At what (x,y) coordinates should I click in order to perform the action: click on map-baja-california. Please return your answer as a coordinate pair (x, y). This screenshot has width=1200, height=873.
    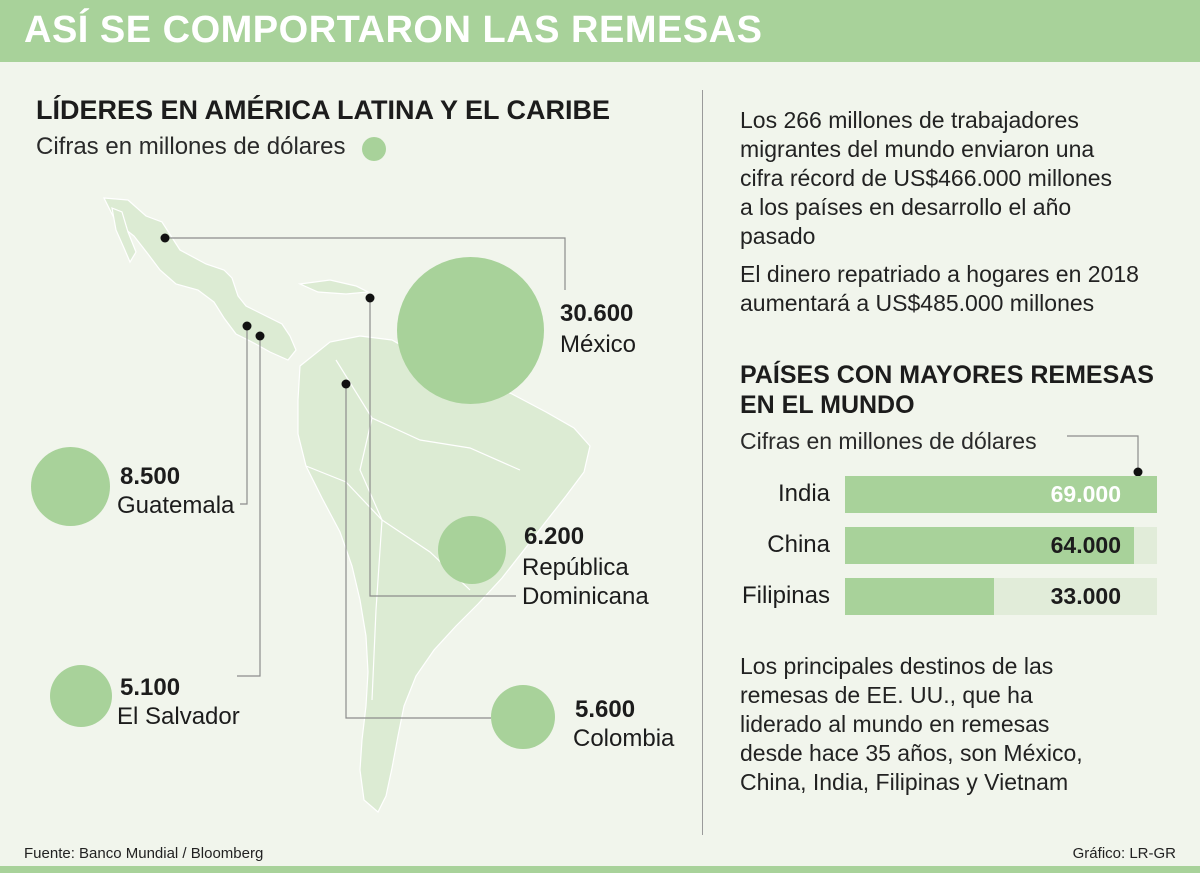
    Looking at the image, I should click on (124, 235).